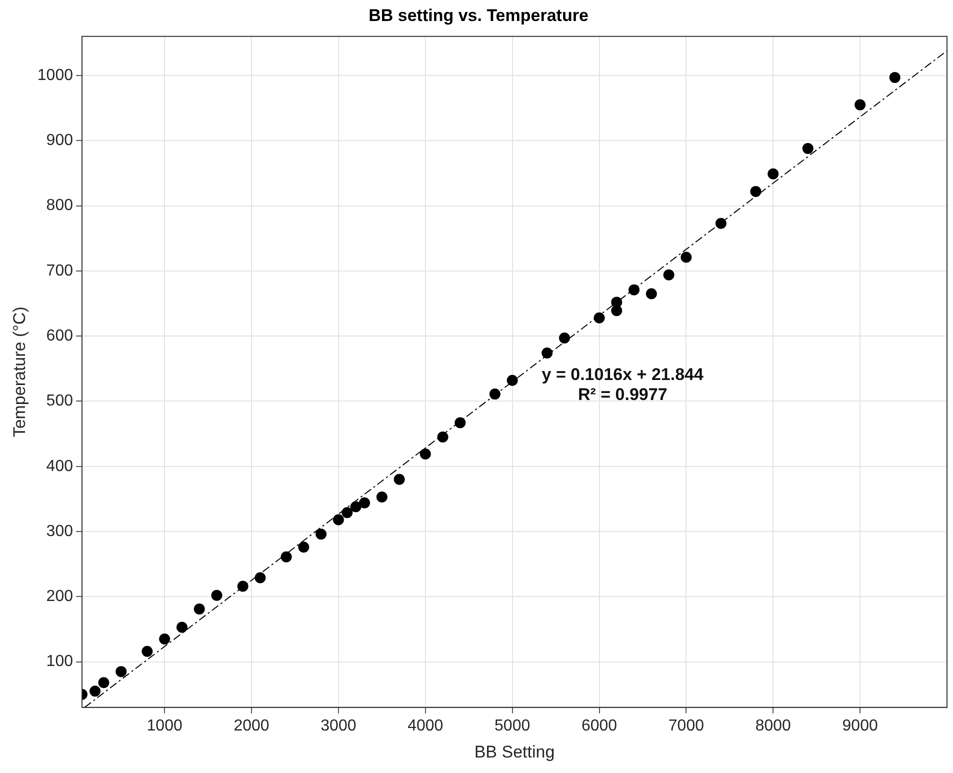 Image resolution: width=953 pixels, height=773 pixels. I want to click on x-axis-title: BB Setting, so click(514, 752).